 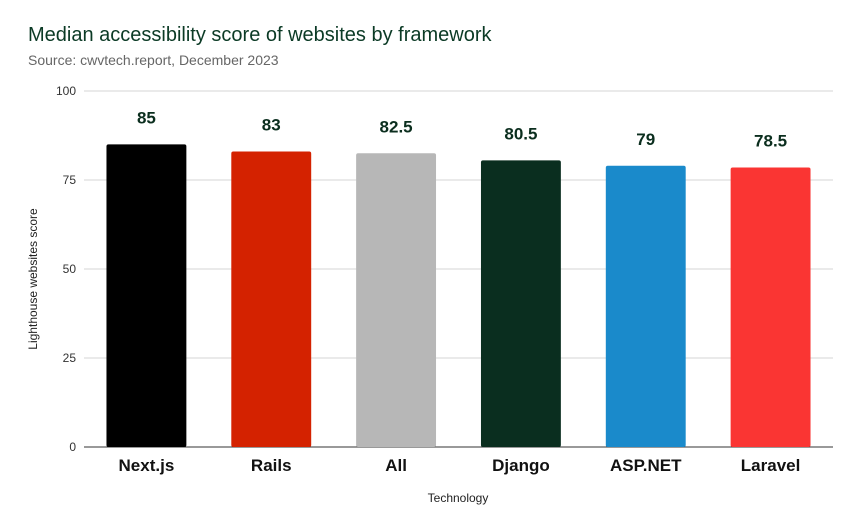 I want to click on y-axis-ticks: 0 25 50 75 100, so click(x=66, y=269).